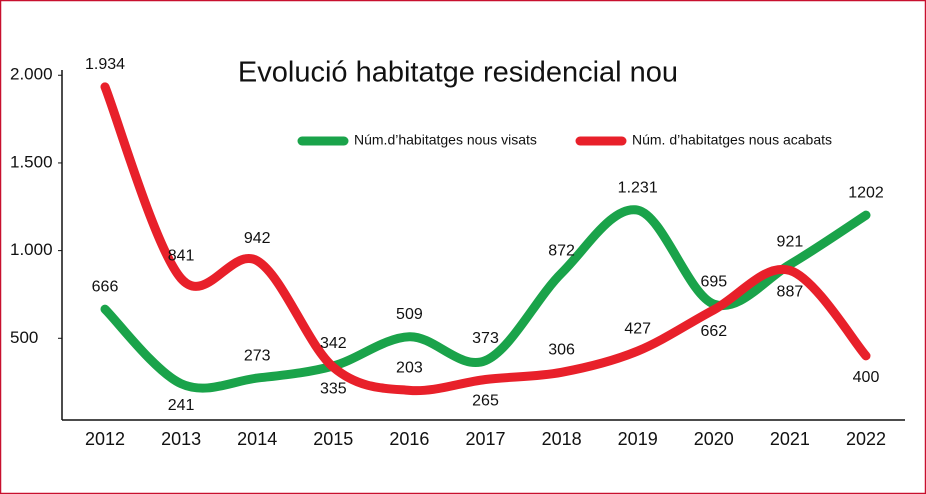 The width and height of the screenshot is (926, 494). I want to click on x-tick-label: 2018, so click(562, 439).